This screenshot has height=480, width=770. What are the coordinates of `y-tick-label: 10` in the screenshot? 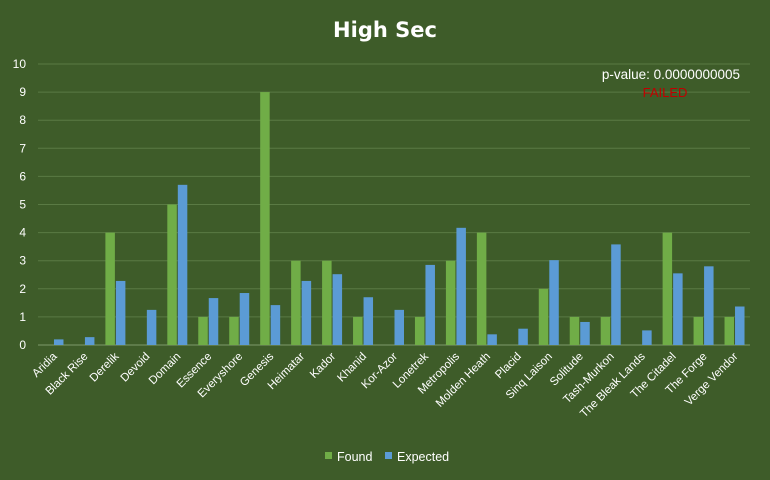 It's located at (20, 64).